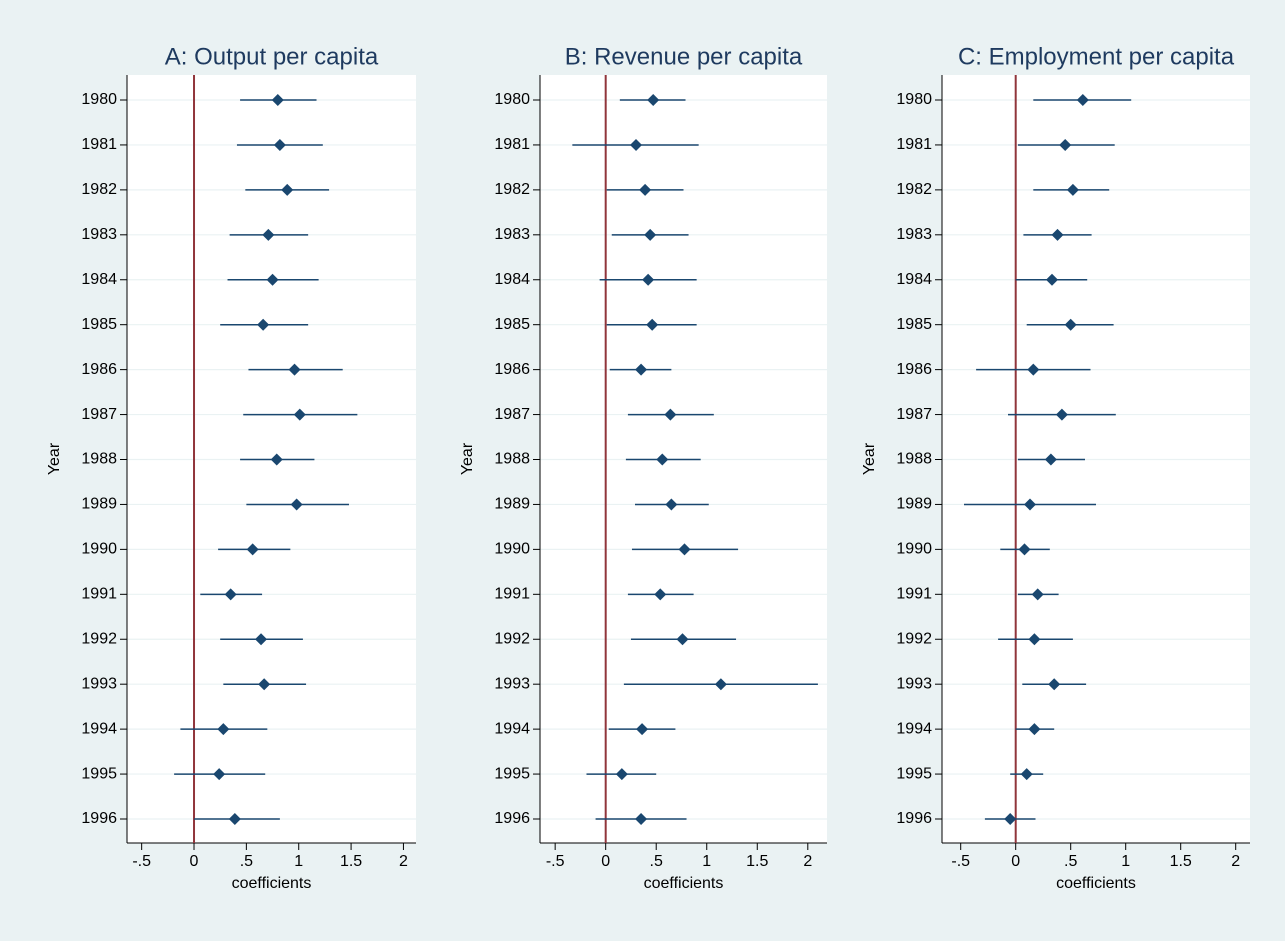 The width and height of the screenshot is (1285, 941). I want to click on y-tick-label: 1993, so click(99, 683).